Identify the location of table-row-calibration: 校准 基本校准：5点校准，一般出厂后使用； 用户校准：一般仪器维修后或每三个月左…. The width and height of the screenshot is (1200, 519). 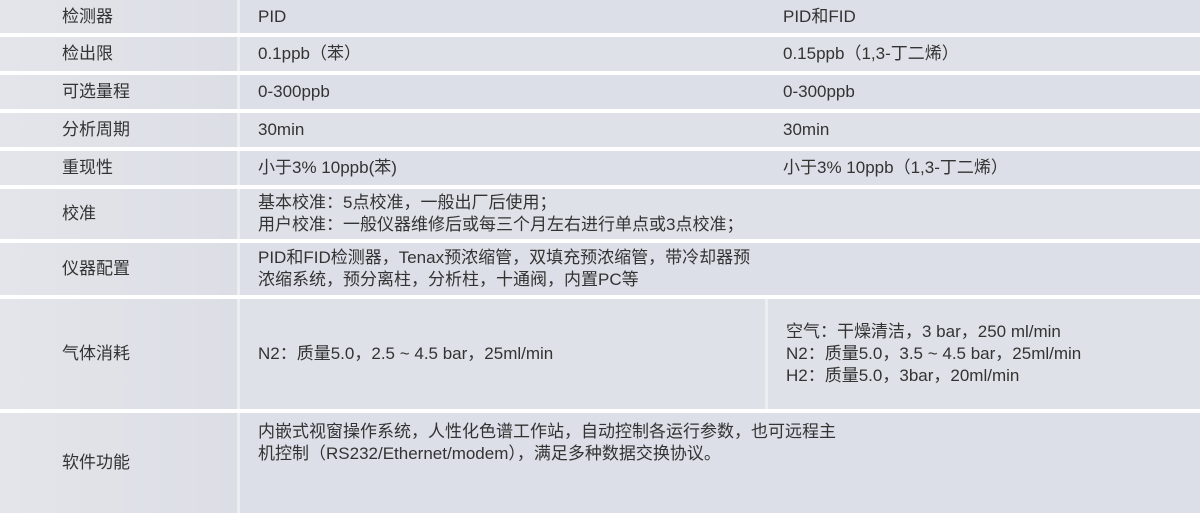
(600, 214).